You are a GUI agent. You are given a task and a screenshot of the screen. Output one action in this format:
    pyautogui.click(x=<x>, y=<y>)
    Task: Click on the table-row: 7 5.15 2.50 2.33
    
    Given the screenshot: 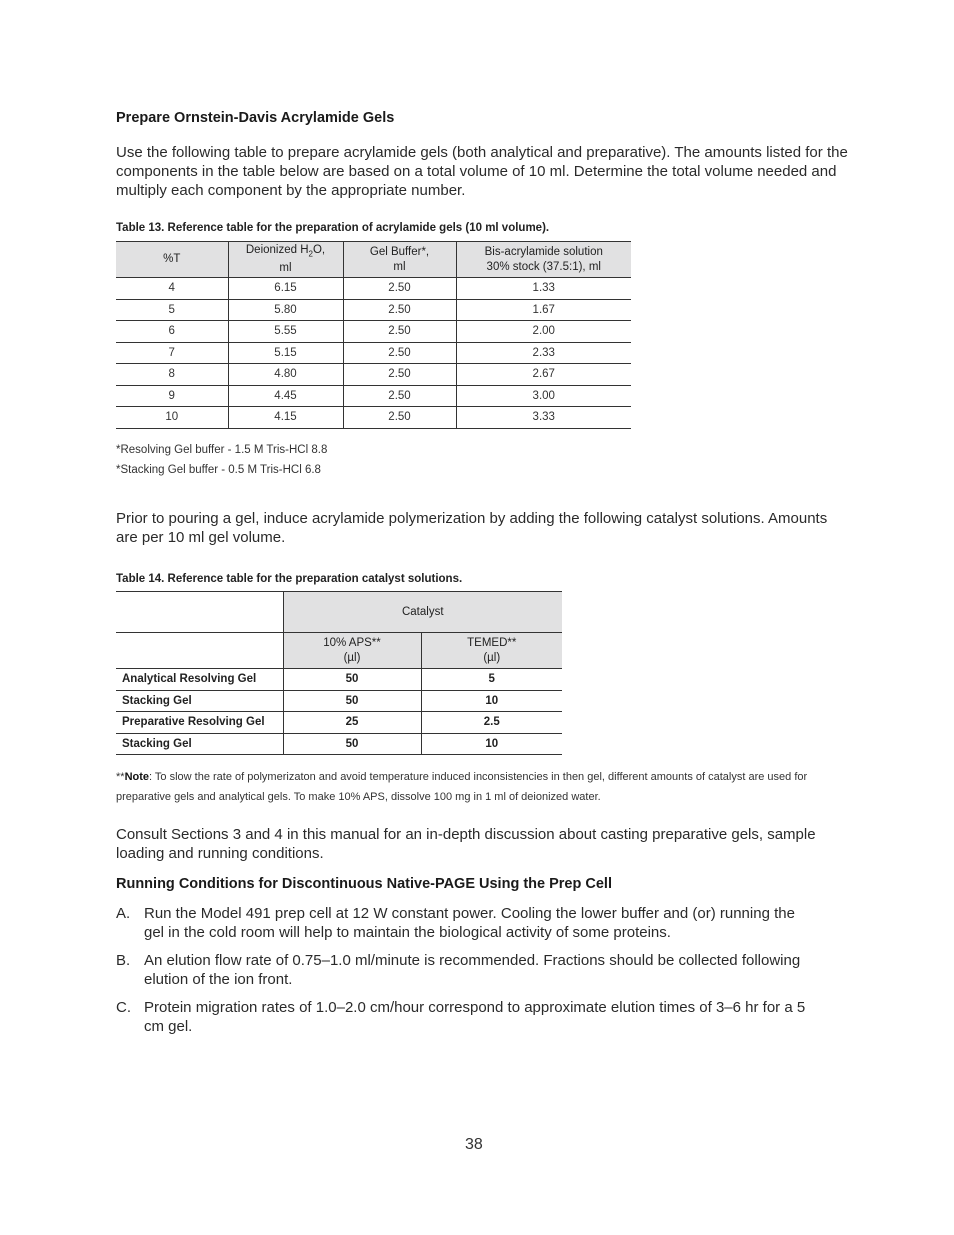 What is the action you would take?
    pyautogui.click(x=373, y=353)
    